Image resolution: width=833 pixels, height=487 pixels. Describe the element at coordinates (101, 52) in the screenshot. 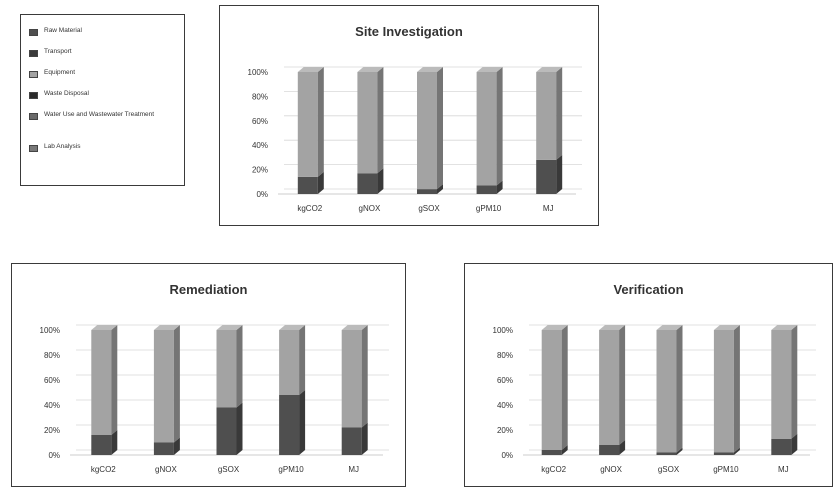

I see `legend-item: Transport` at that location.